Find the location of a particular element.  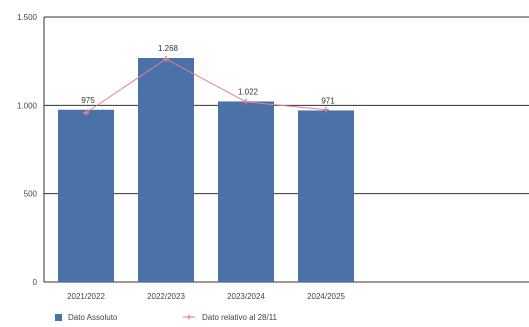

data-label: 971 is located at coordinates (328, 100).